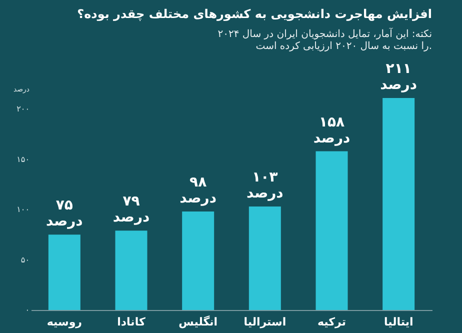 The image size is (462, 333). I want to click on data-label: ۱۵۸ درصد, so click(331, 130).